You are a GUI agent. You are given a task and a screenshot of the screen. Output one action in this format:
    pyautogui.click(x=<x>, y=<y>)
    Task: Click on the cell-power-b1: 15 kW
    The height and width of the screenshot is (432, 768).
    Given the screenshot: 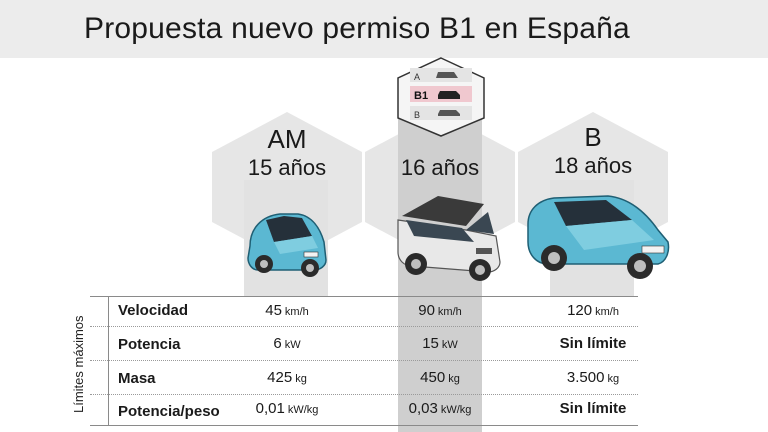 What is the action you would take?
    pyautogui.click(x=440, y=343)
    